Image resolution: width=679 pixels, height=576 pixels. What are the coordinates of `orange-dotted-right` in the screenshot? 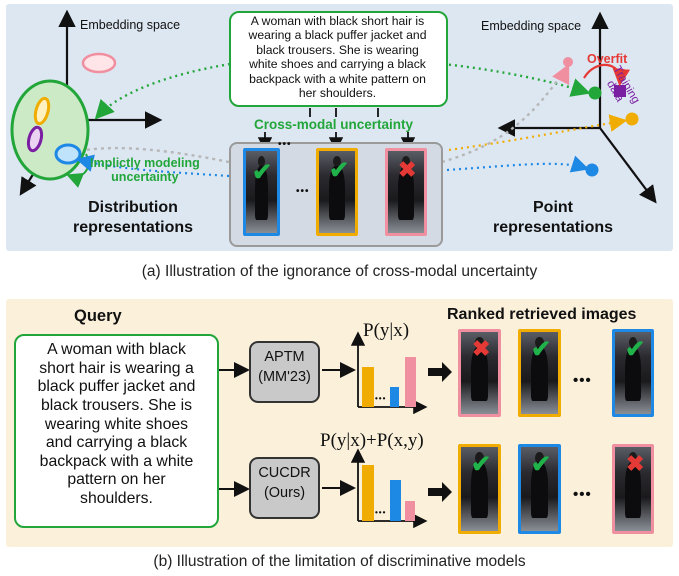 It's located at (538, 133).